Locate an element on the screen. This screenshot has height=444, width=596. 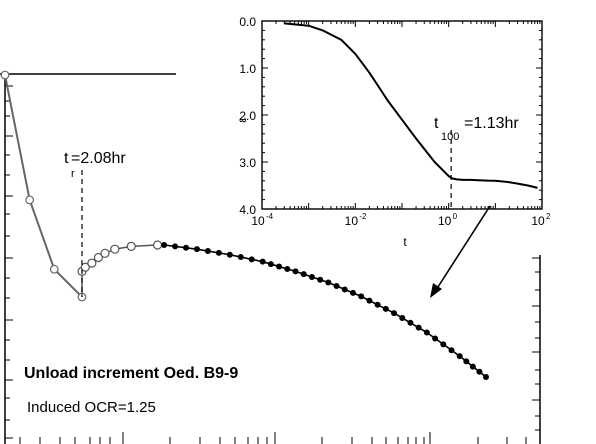
inset-x-tick-exp: -4 is located at coordinates (270, 216).